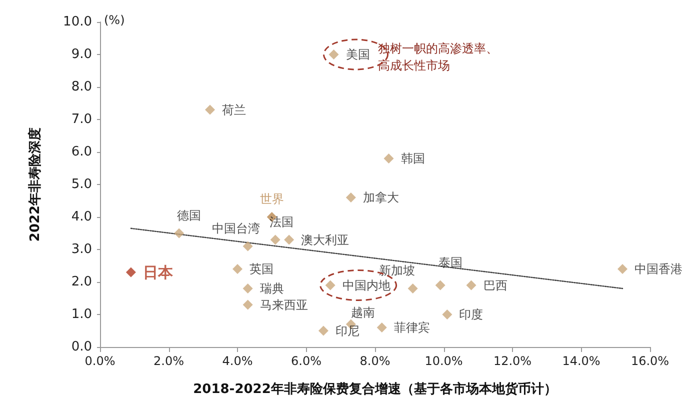 The image size is (700, 420). I want to click on data-label: 韩国, so click(412, 159).